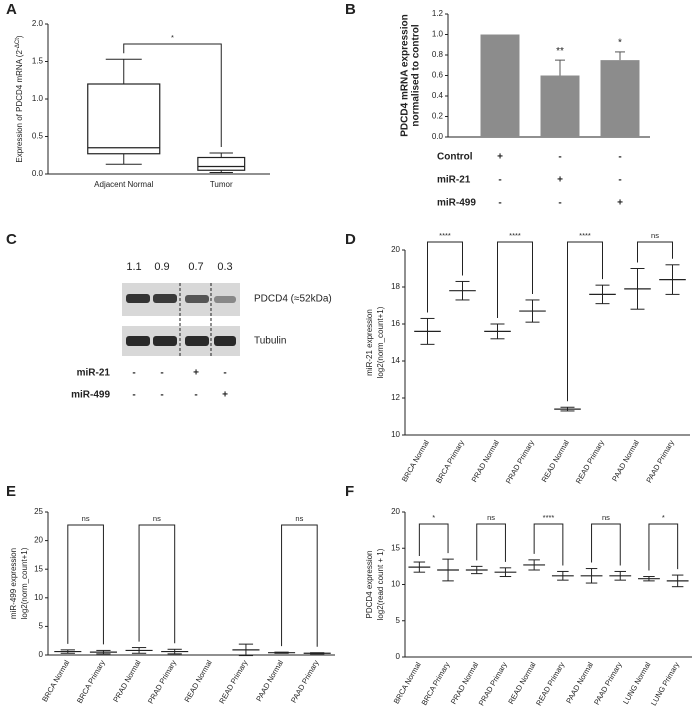 The width and height of the screenshot is (696, 714). Describe the element at coordinates (556, 461) in the screenshot. I see `x-tick-label: READ Normal` at that location.